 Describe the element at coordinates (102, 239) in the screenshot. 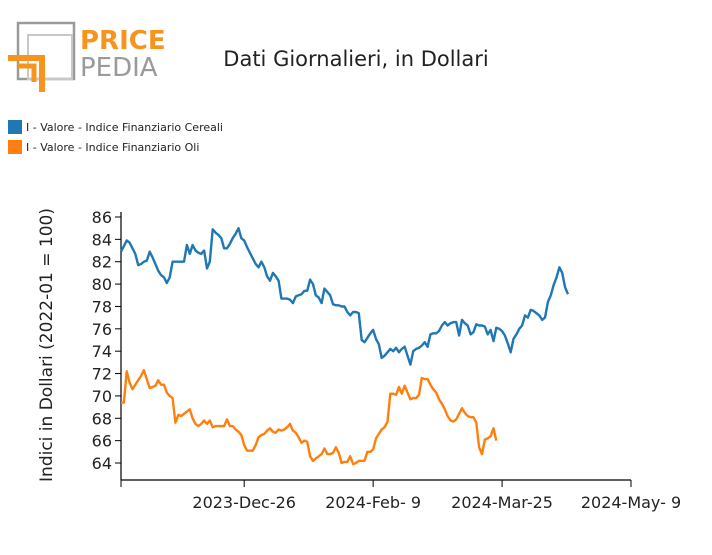

I see `y-tick-label: 84` at that location.